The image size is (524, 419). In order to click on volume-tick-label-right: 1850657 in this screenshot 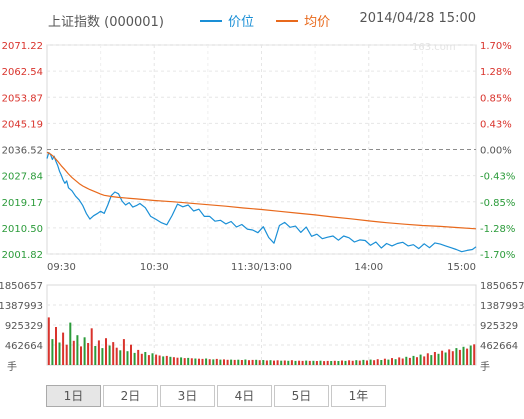, I will do `click(502, 286)`.